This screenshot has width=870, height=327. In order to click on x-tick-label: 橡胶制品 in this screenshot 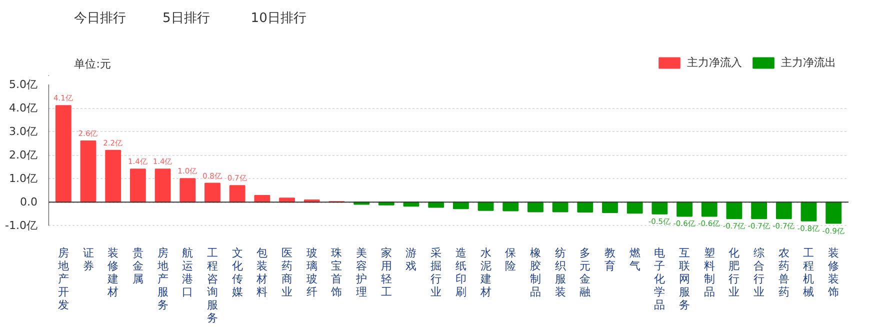, I will do `click(535, 272)`.